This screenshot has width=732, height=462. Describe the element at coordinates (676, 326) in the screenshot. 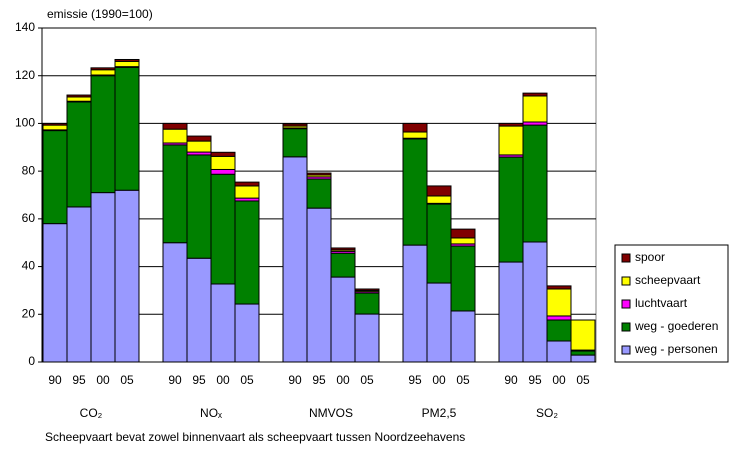

I see `legend-label: weg - goederen` at that location.